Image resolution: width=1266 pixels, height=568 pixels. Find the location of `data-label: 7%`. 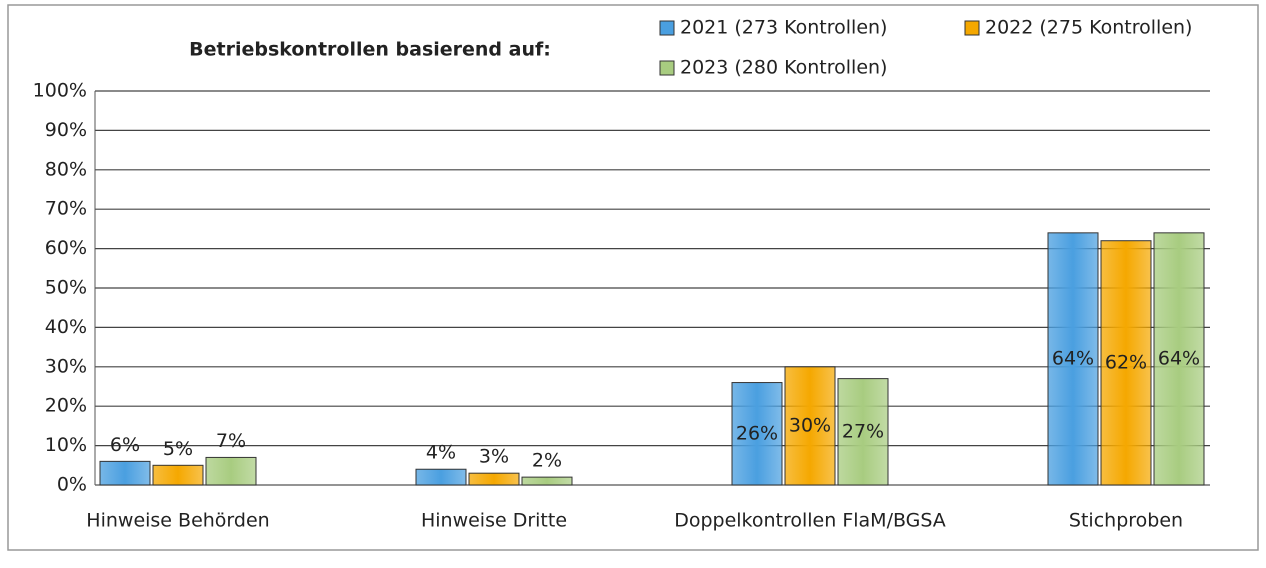

data-label: 7% is located at coordinates (231, 441).